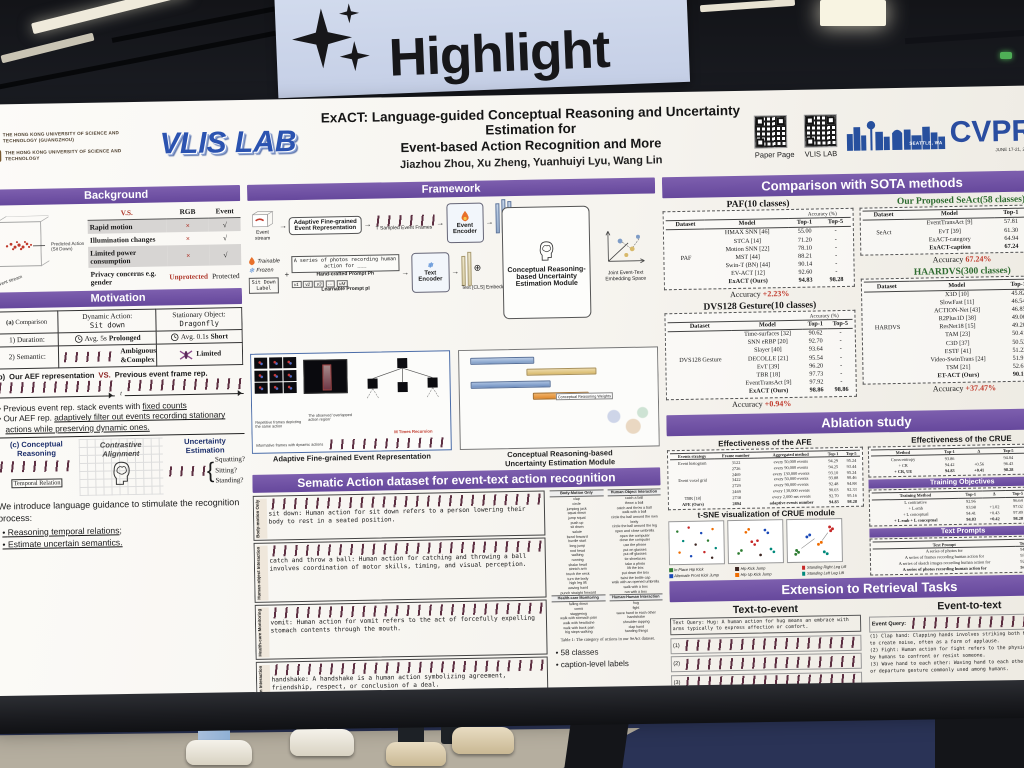  What do you see at coordinates (477, 267) in the screenshot?
I see `oplus-icon: ⊕` at bounding box center [477, 267].